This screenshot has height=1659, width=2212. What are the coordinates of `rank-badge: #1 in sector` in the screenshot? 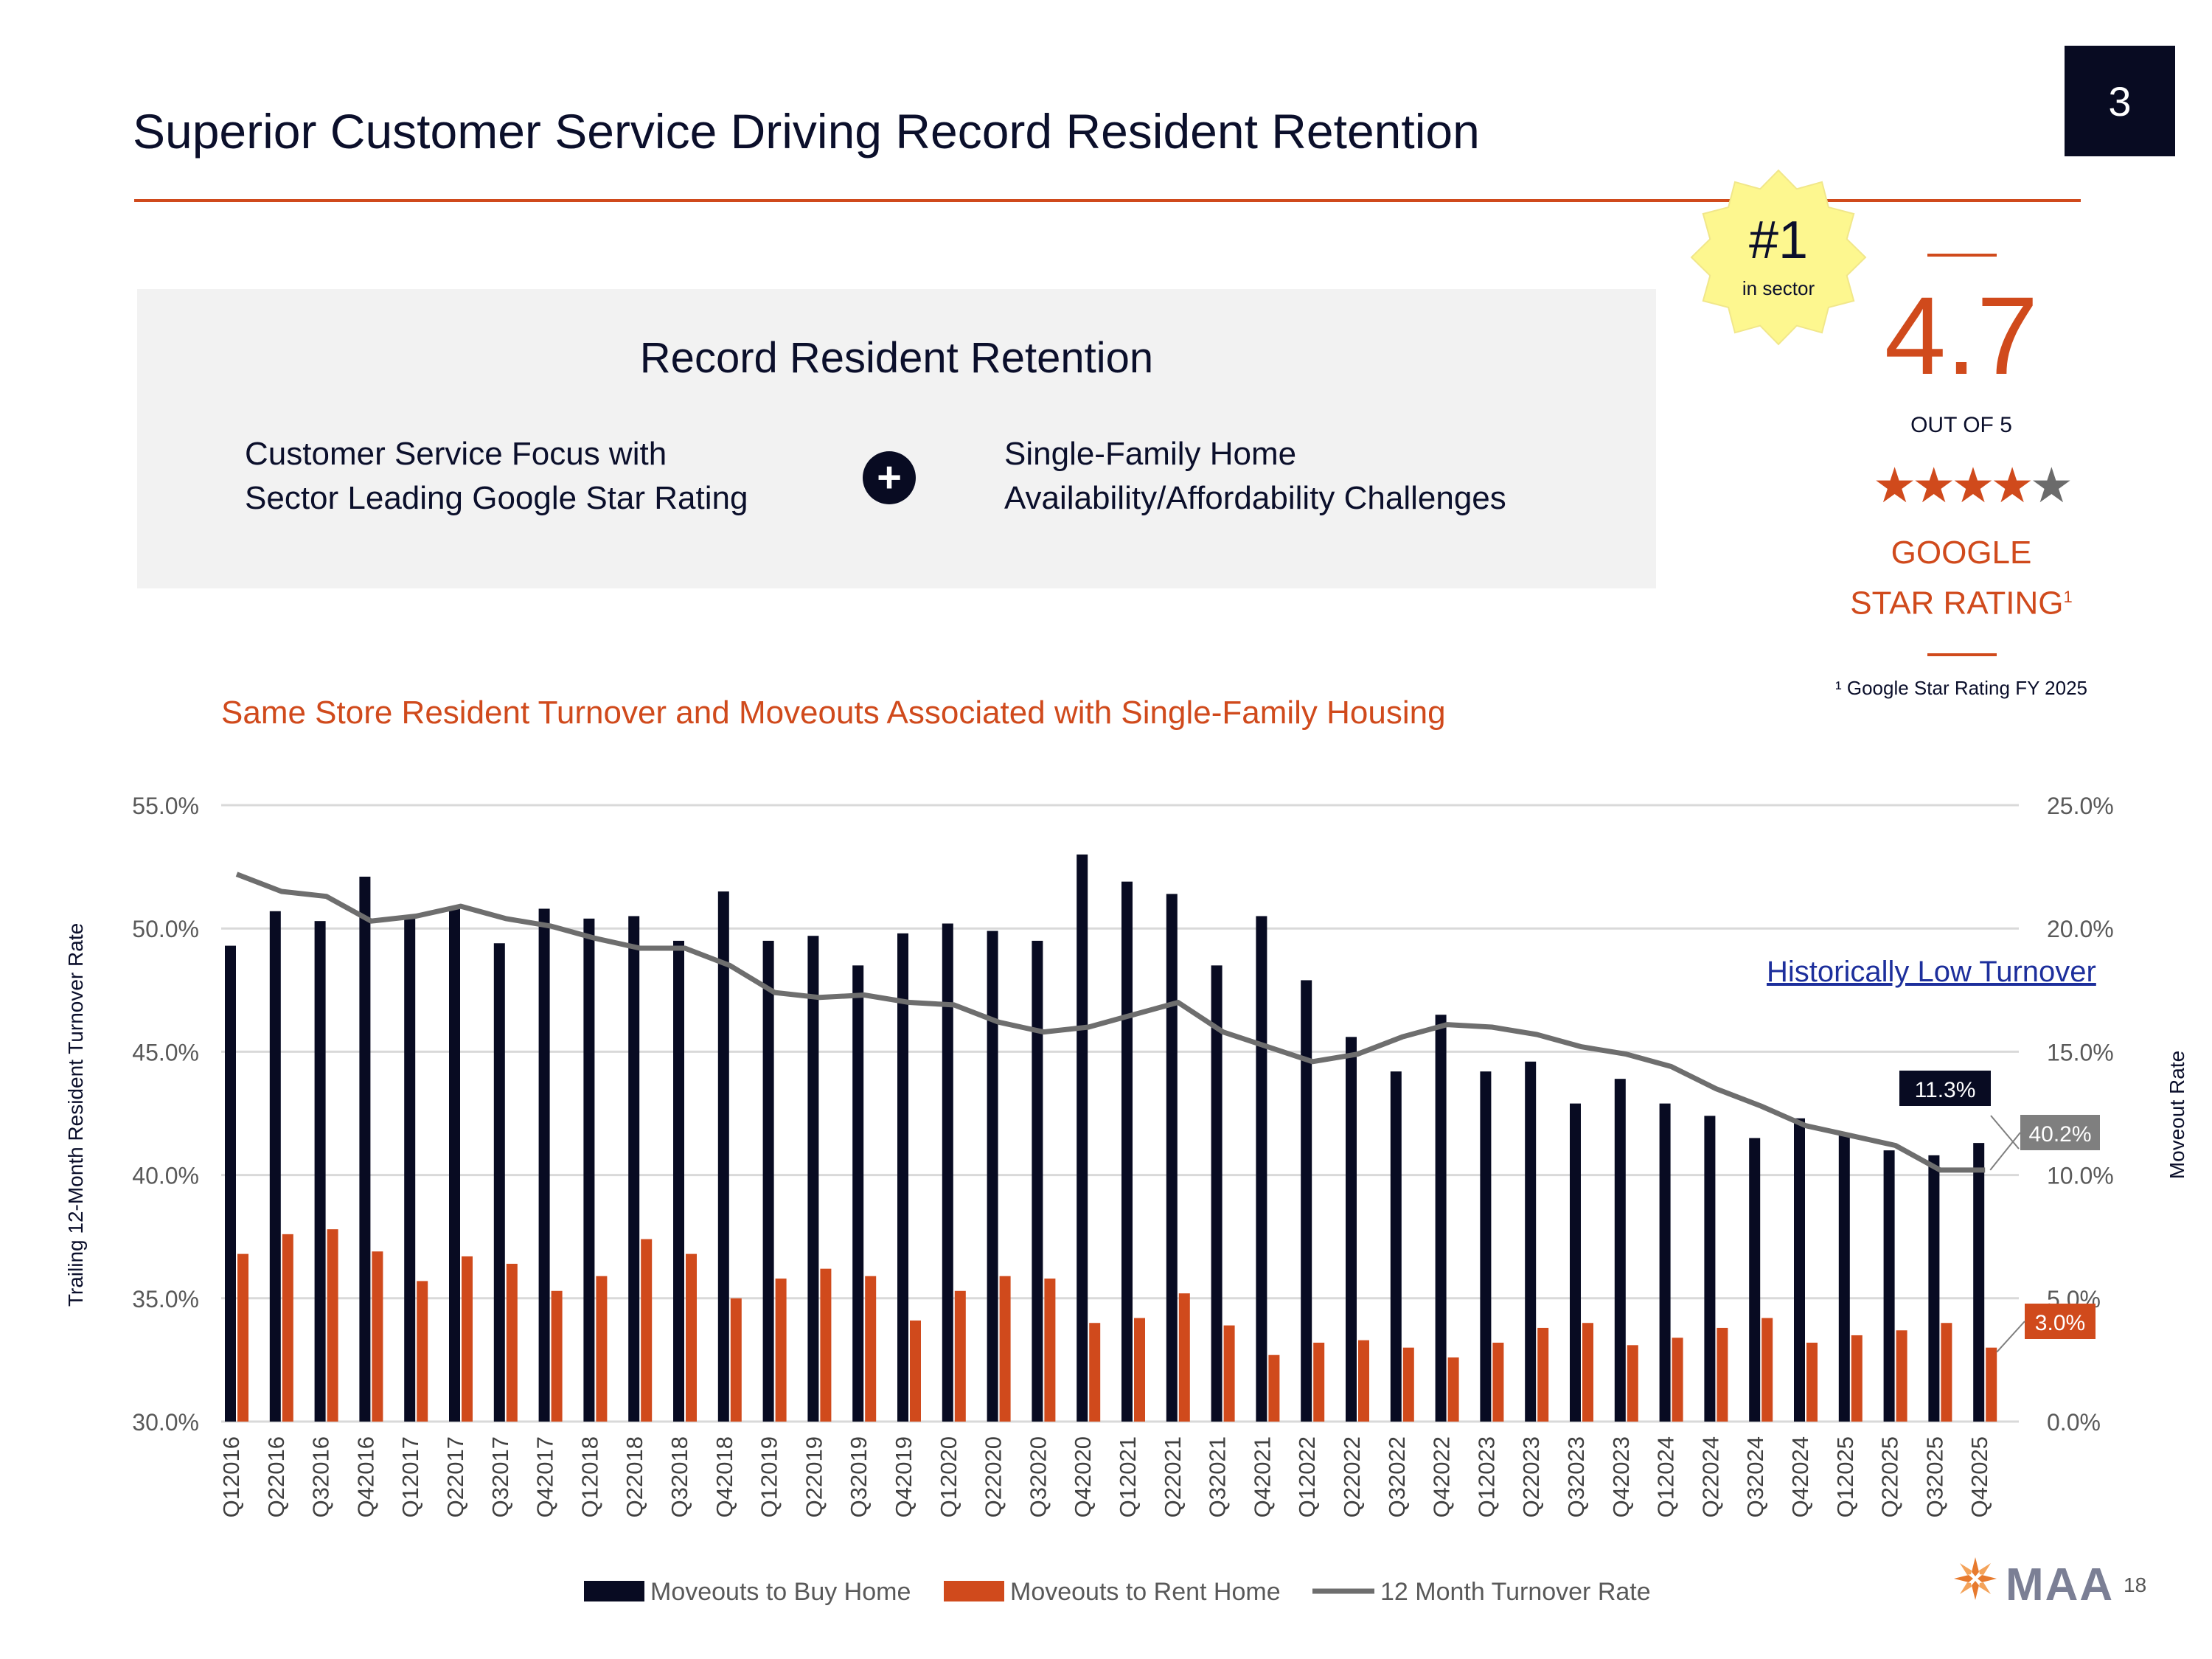 It's located at (1778, 255).